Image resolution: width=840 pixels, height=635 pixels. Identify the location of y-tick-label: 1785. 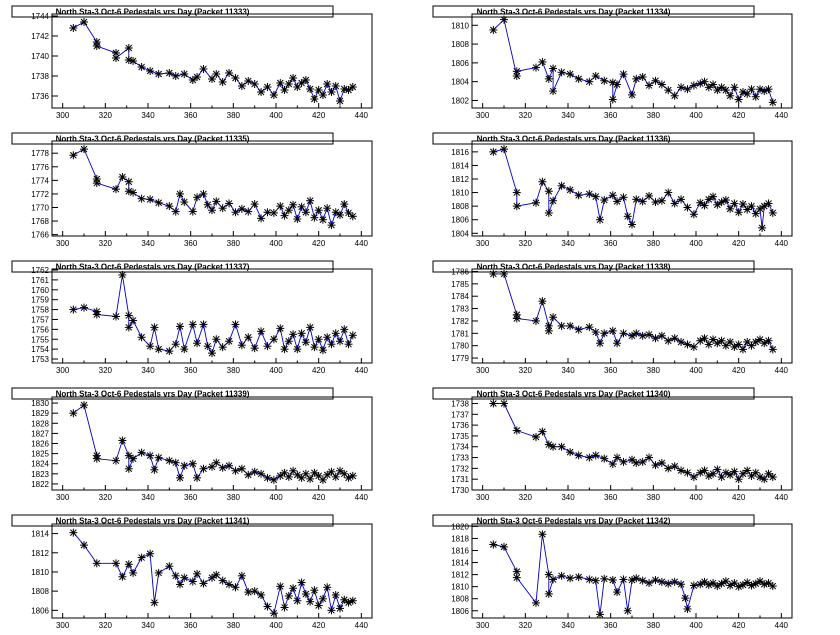
(460, 284).